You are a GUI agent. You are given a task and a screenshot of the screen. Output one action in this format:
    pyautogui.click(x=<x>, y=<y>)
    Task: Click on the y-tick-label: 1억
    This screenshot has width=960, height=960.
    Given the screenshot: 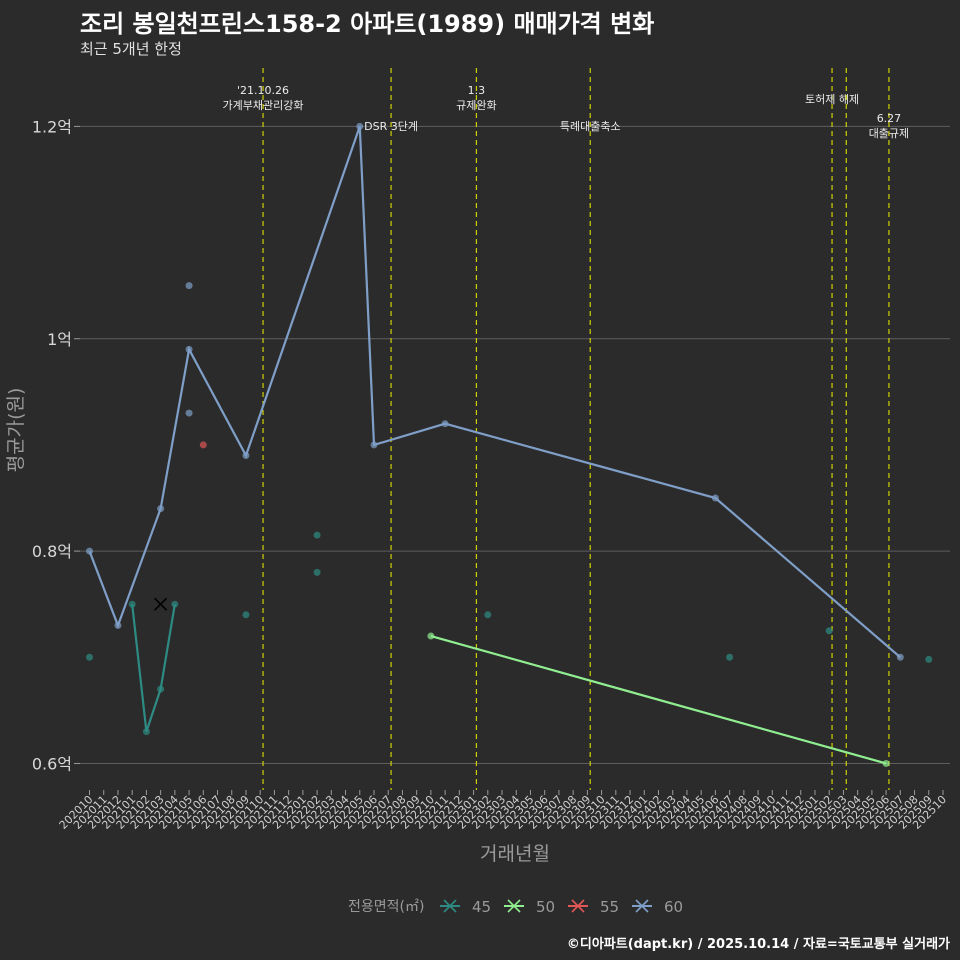 What is the action you would take?
    pyautogui.click(x=59, y=339)
    